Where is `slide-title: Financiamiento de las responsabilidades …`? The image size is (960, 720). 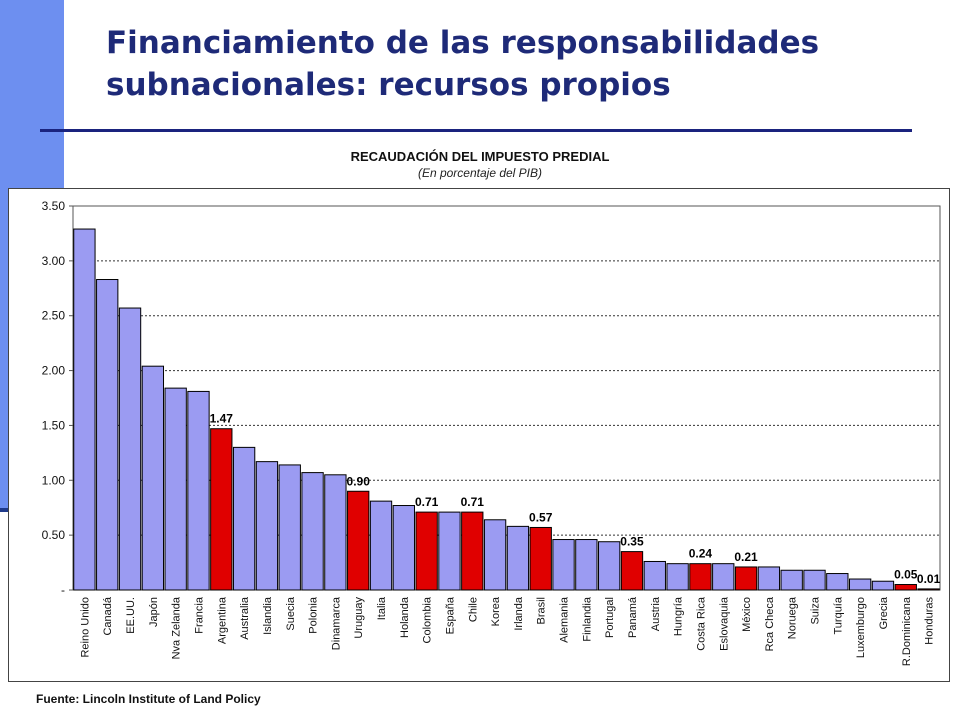 slide-title: Financiamiento de las responsabilidades … is located at coordinates (516, 64).